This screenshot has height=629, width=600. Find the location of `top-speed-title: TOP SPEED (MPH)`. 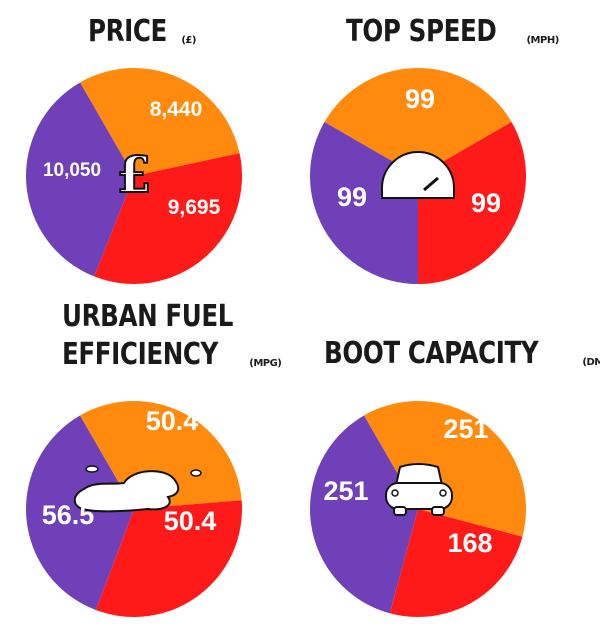

top-speed-title: TOP SPEED (MPH) is located at coordinates (452, 31).